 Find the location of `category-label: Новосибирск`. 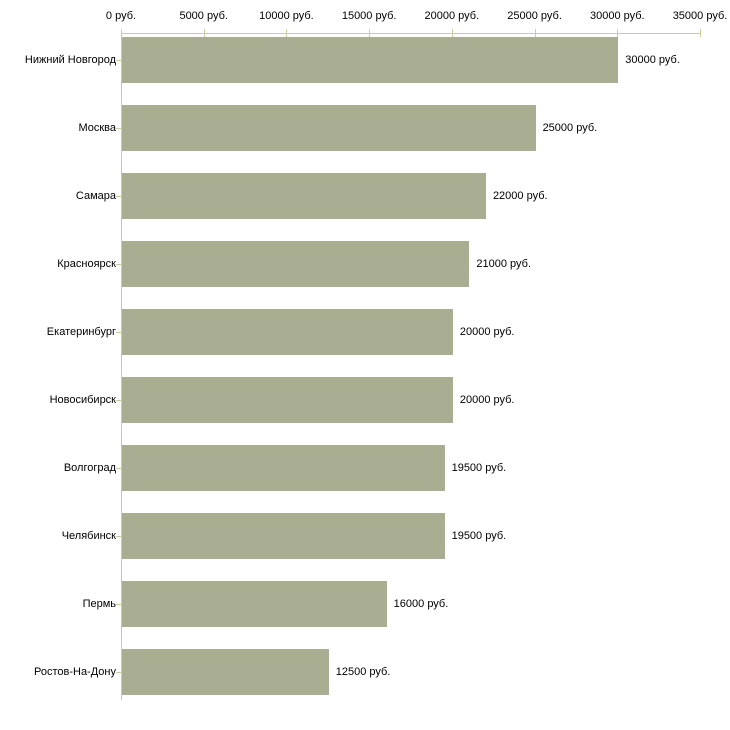

category-label: Новосибирск is located at coordinates (82, 400).